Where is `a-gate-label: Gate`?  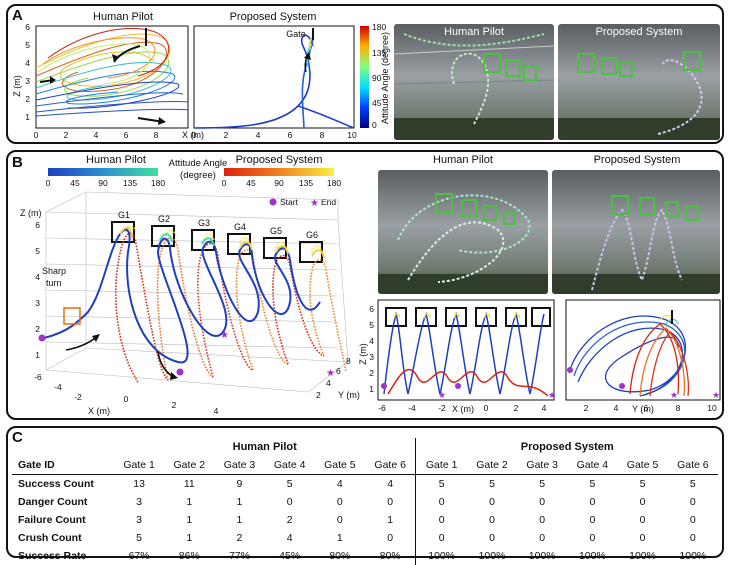 a-gate-label: Gate is located at coordinates (296, 34).